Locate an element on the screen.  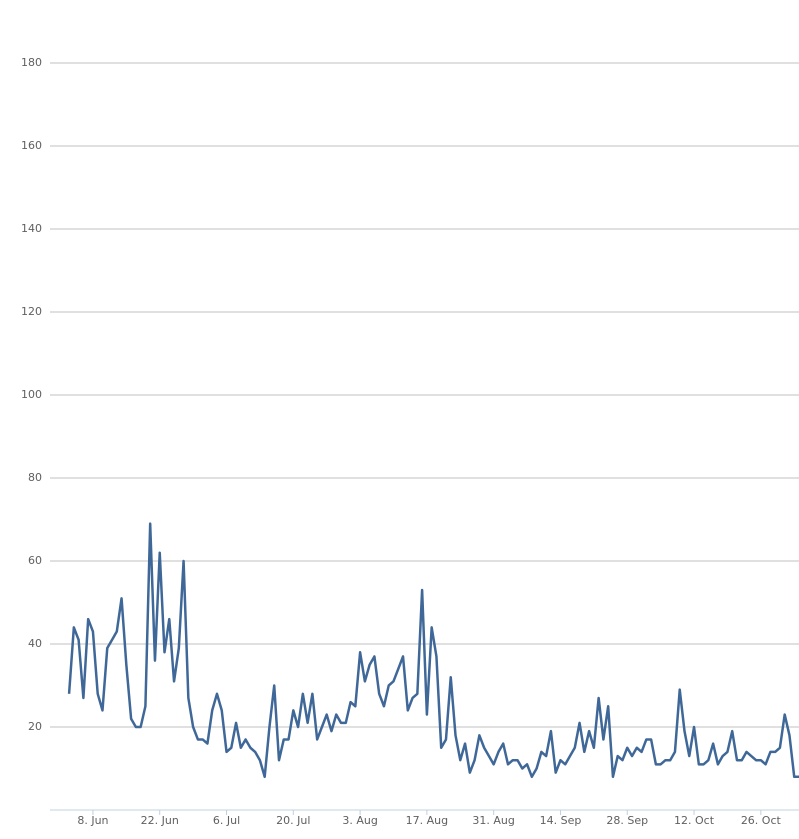
y-tick-label: 40 is located at coordinates (35, 643).